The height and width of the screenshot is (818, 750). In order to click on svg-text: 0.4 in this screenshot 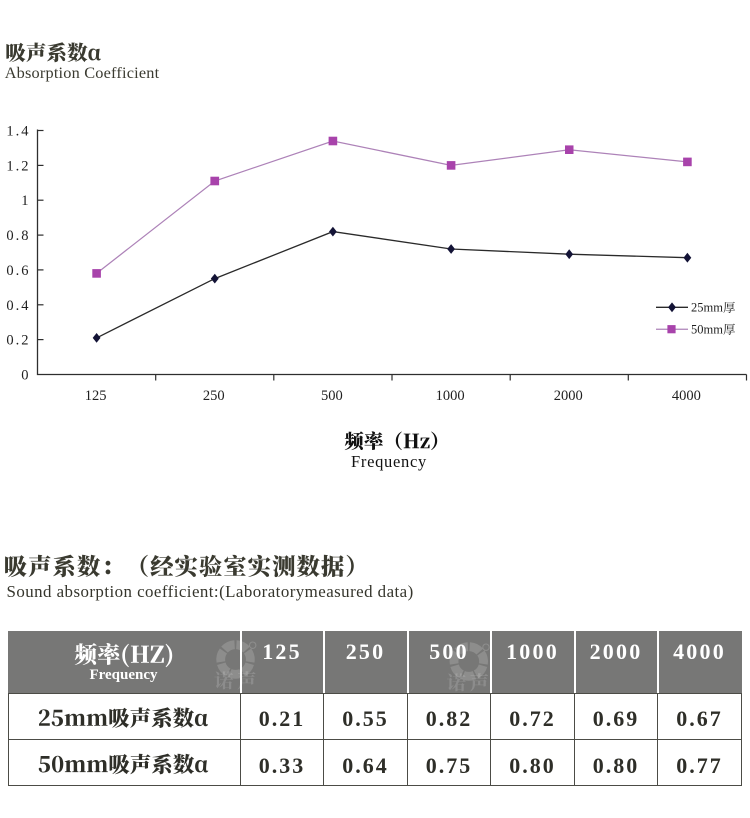, I will do `click(18, 306)`.